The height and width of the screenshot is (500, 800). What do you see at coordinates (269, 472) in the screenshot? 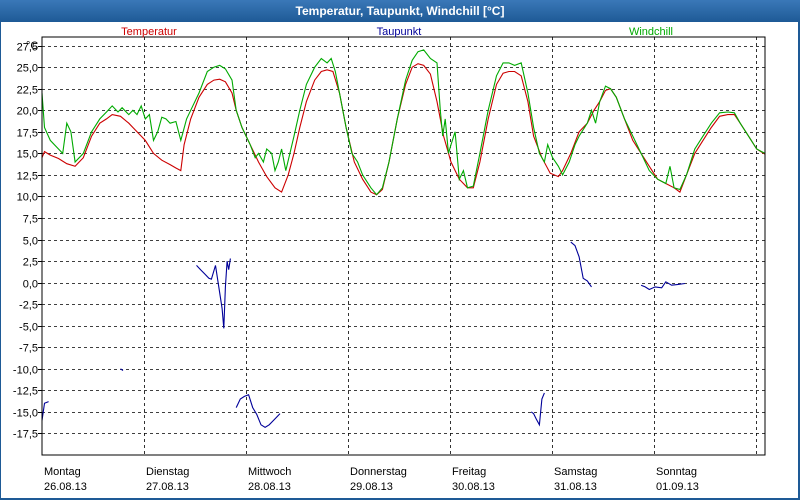
I see `x-tick-label-day: Mittwoch` at bounding box center [269, 472].